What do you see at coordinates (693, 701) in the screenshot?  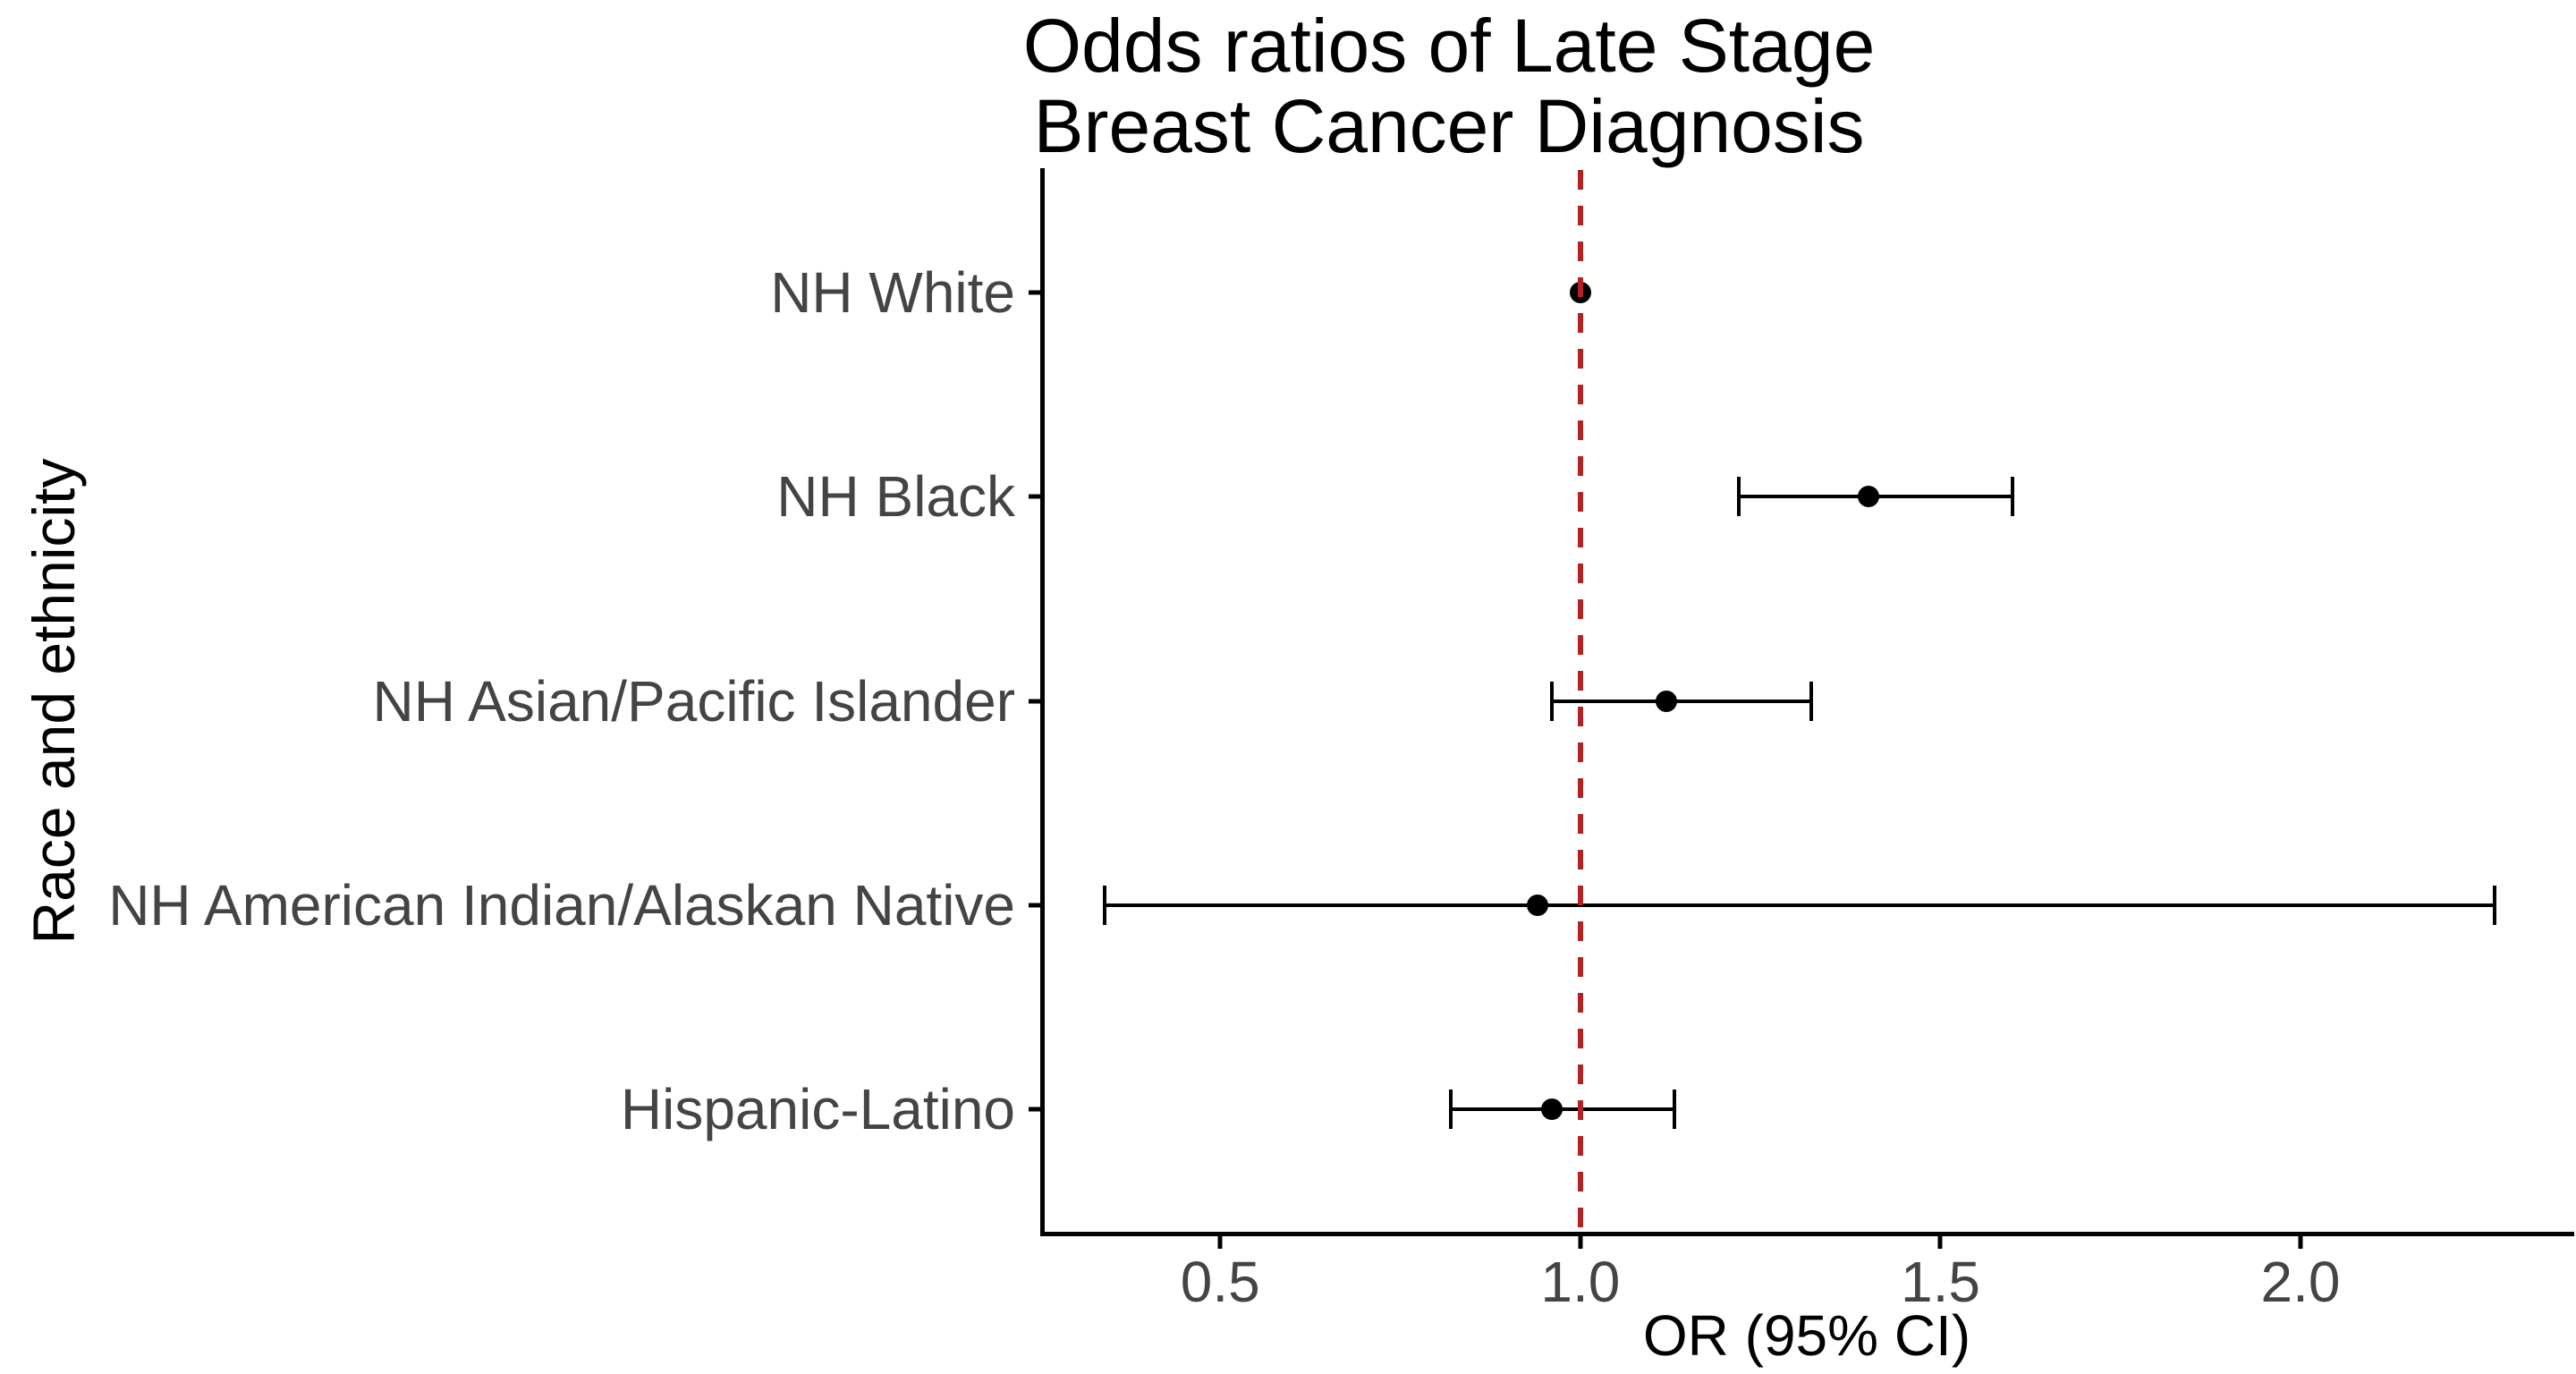 I see `category-label: NH Asian/Pacific Islander` at bounding box center [693, 701].